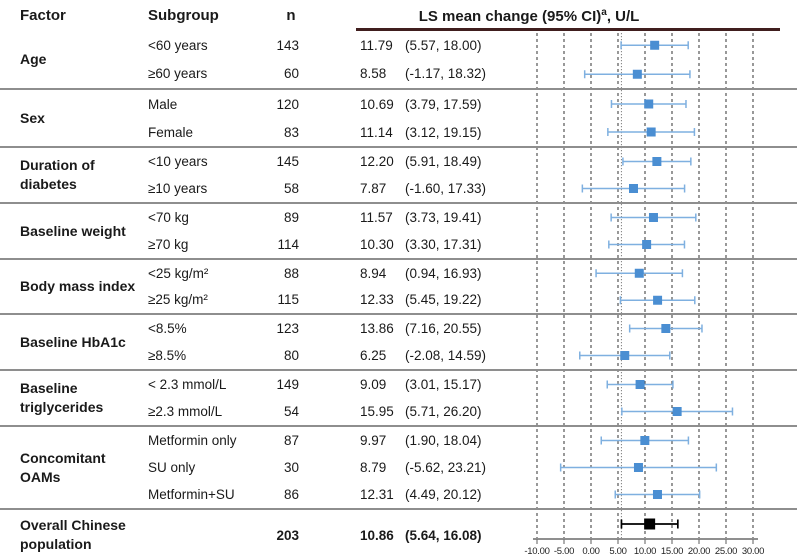 This screenshot has height=560, width=797. Describe the element at coordinates (373, 440) in the screenshot. I see `mean-value: 9.97` at that location.